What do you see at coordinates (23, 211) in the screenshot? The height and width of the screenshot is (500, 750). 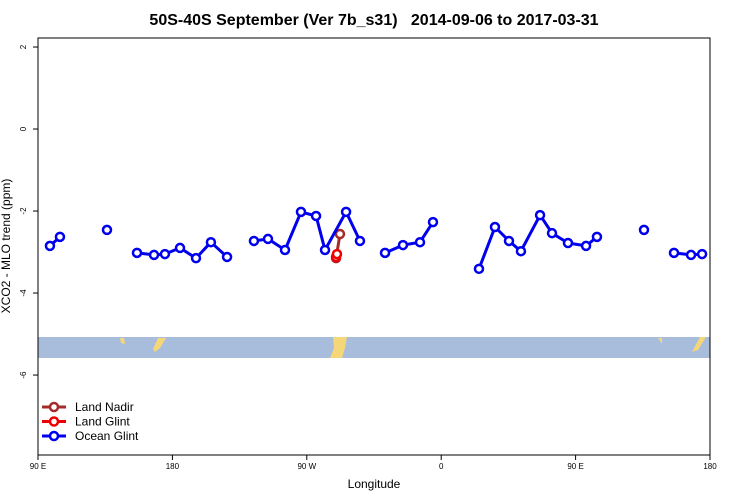 I see `y-tick-label: -2` at bounding box center [23, 211].